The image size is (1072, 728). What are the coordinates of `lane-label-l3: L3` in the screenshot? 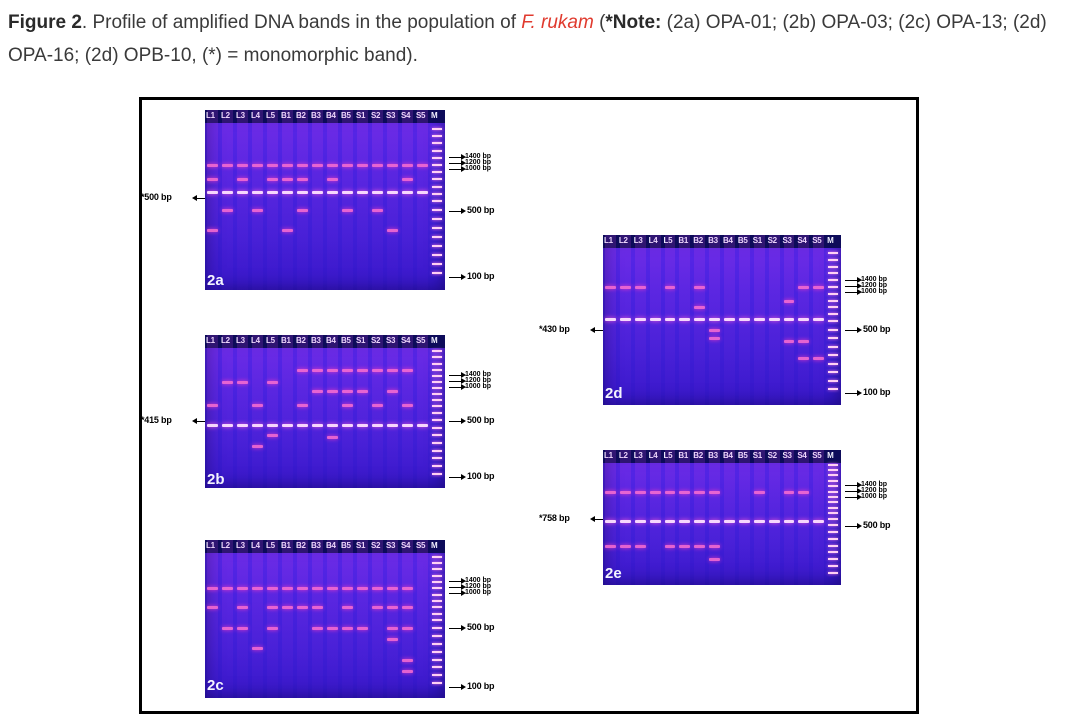 It's located at (240, 115).